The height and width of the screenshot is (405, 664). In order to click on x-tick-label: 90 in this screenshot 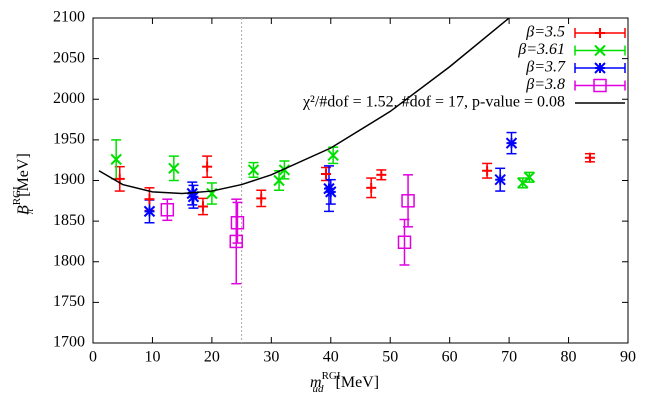, I will do `click(628, 357)`.